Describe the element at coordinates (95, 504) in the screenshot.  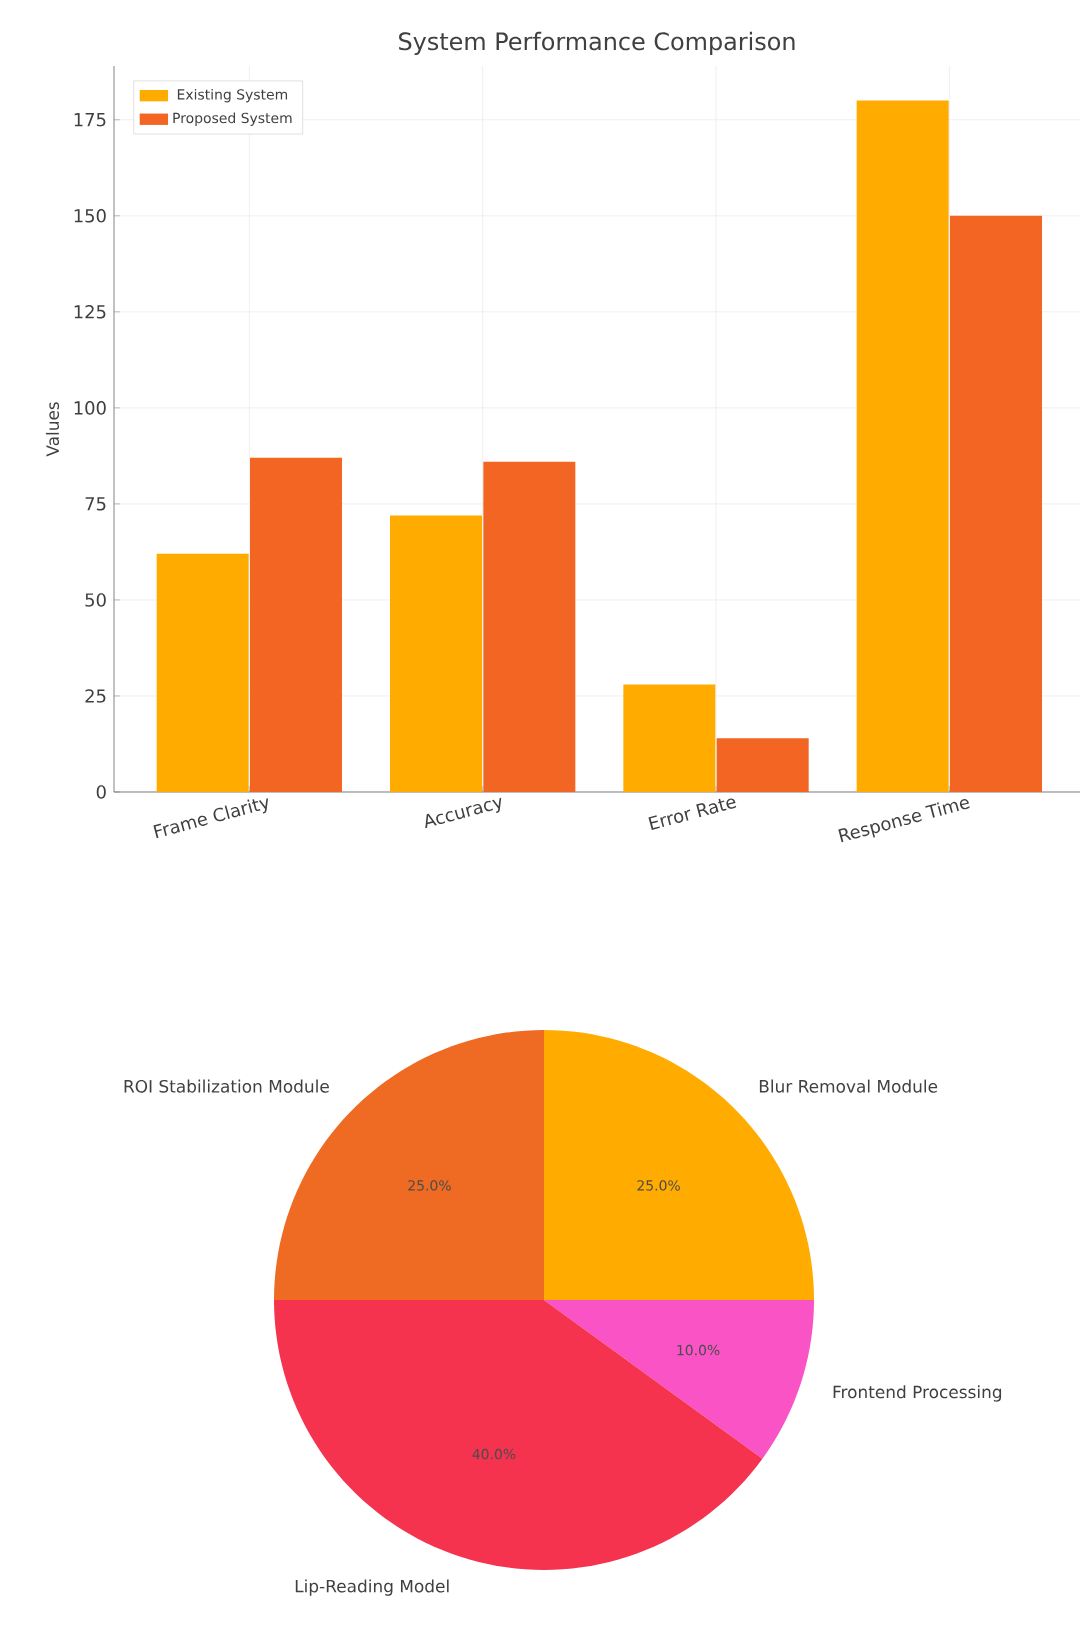
I see `y-tick-label: 75` at that location.